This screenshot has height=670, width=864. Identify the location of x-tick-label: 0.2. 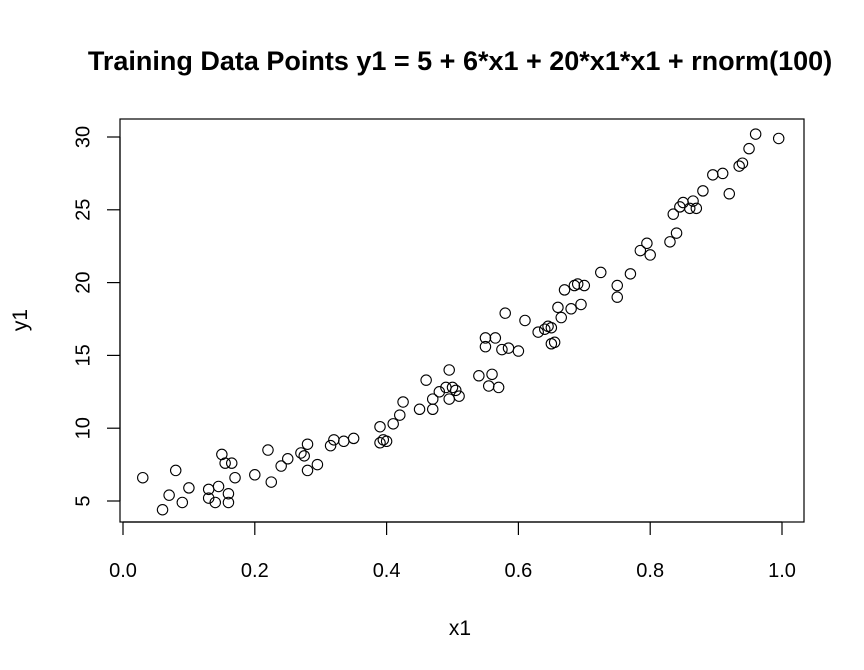
(255, 571).